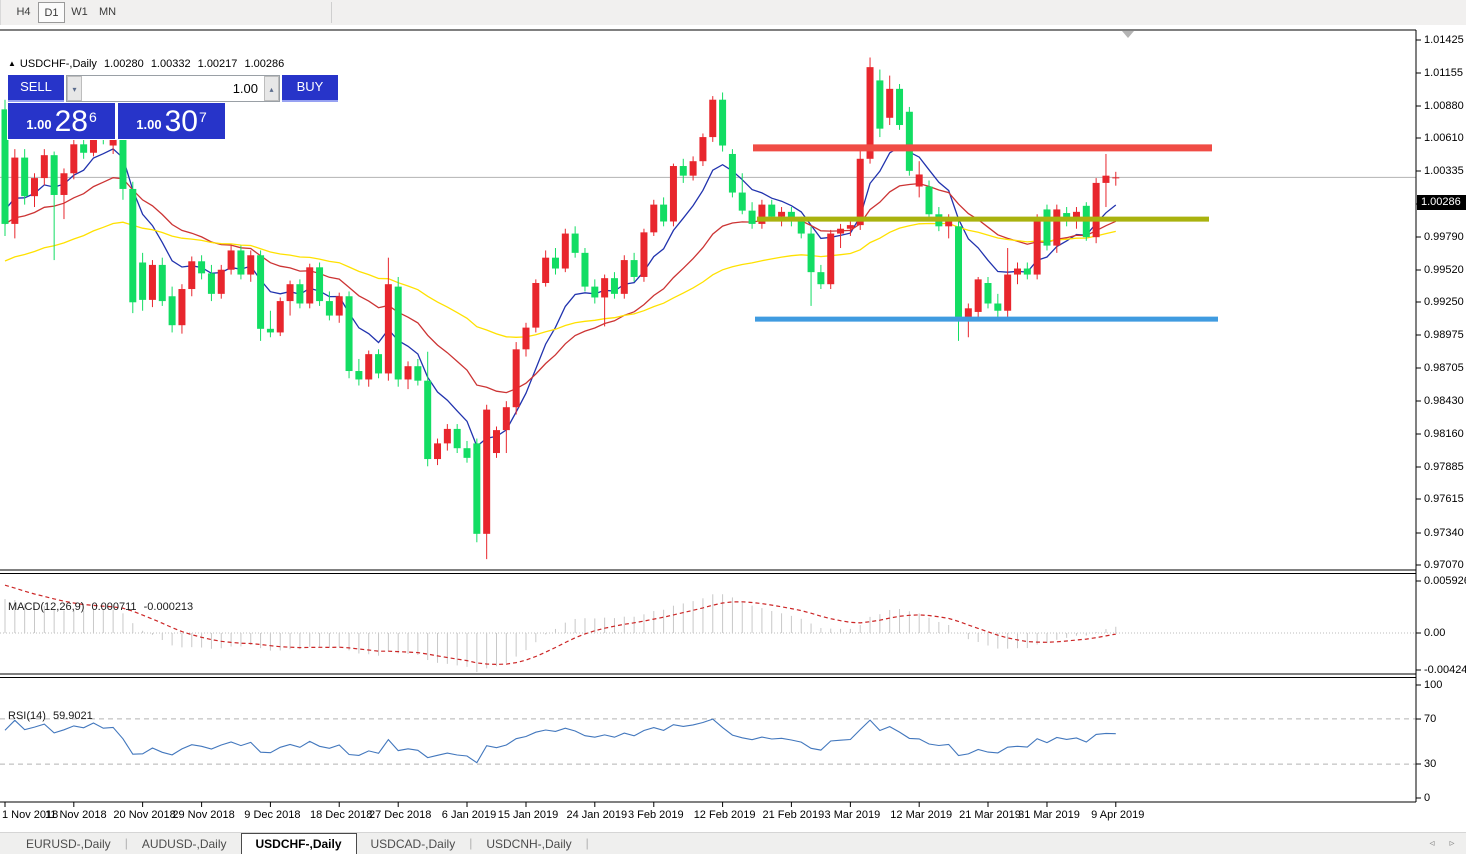 The height and width of the screenshot is (854, 1466). What do you see at coordinates (171, 121) in the screenshot?
I see `buy-price-display: 1.00 30 7` at bounding box center [171, 121].